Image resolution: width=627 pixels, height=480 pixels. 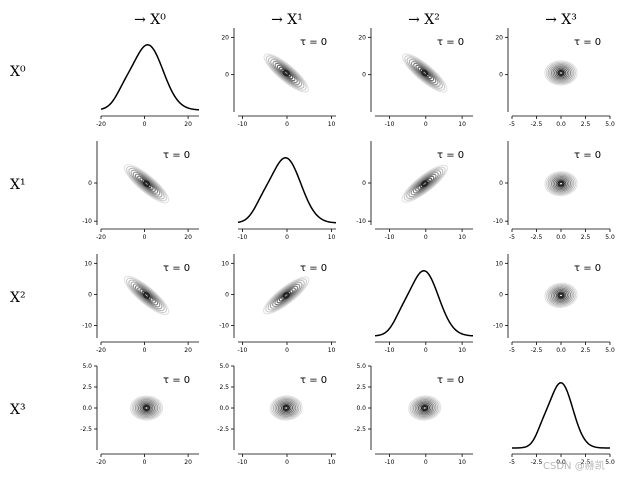 I want to click on panel-2-1: -10 0 10 -10 0 10 τ = 0, so click(x=277, y=304).